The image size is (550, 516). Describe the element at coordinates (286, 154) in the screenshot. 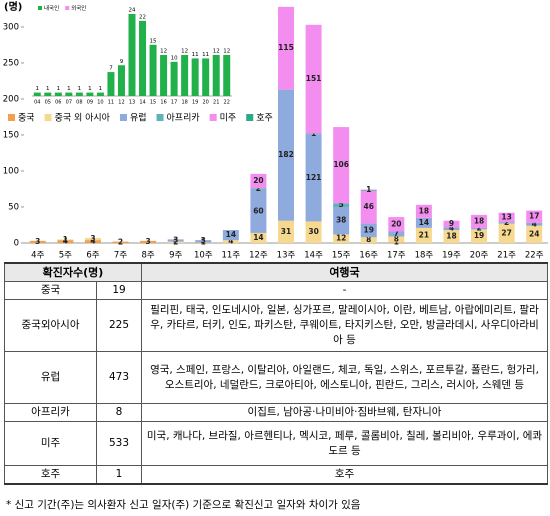

I see `data-label: 182` at that location.